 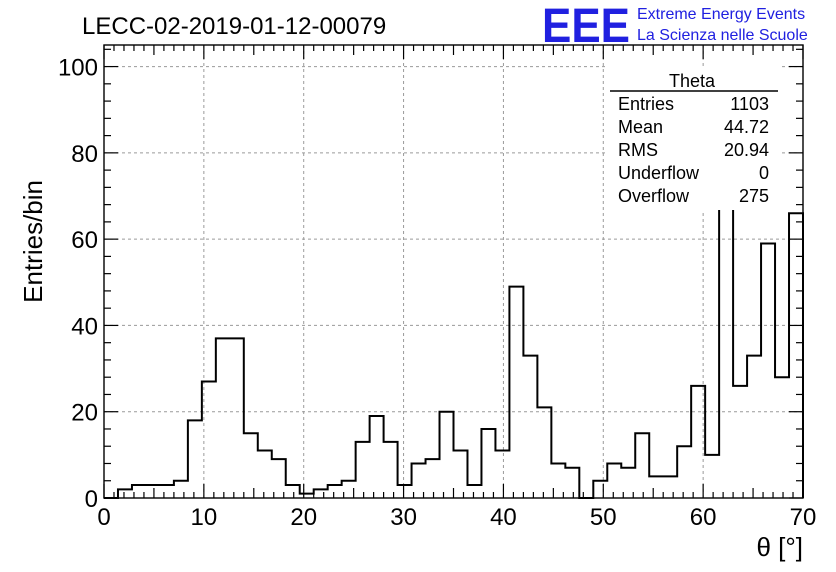 I want to click on eee-logo-text: EEE, so click(x=586, y=26).